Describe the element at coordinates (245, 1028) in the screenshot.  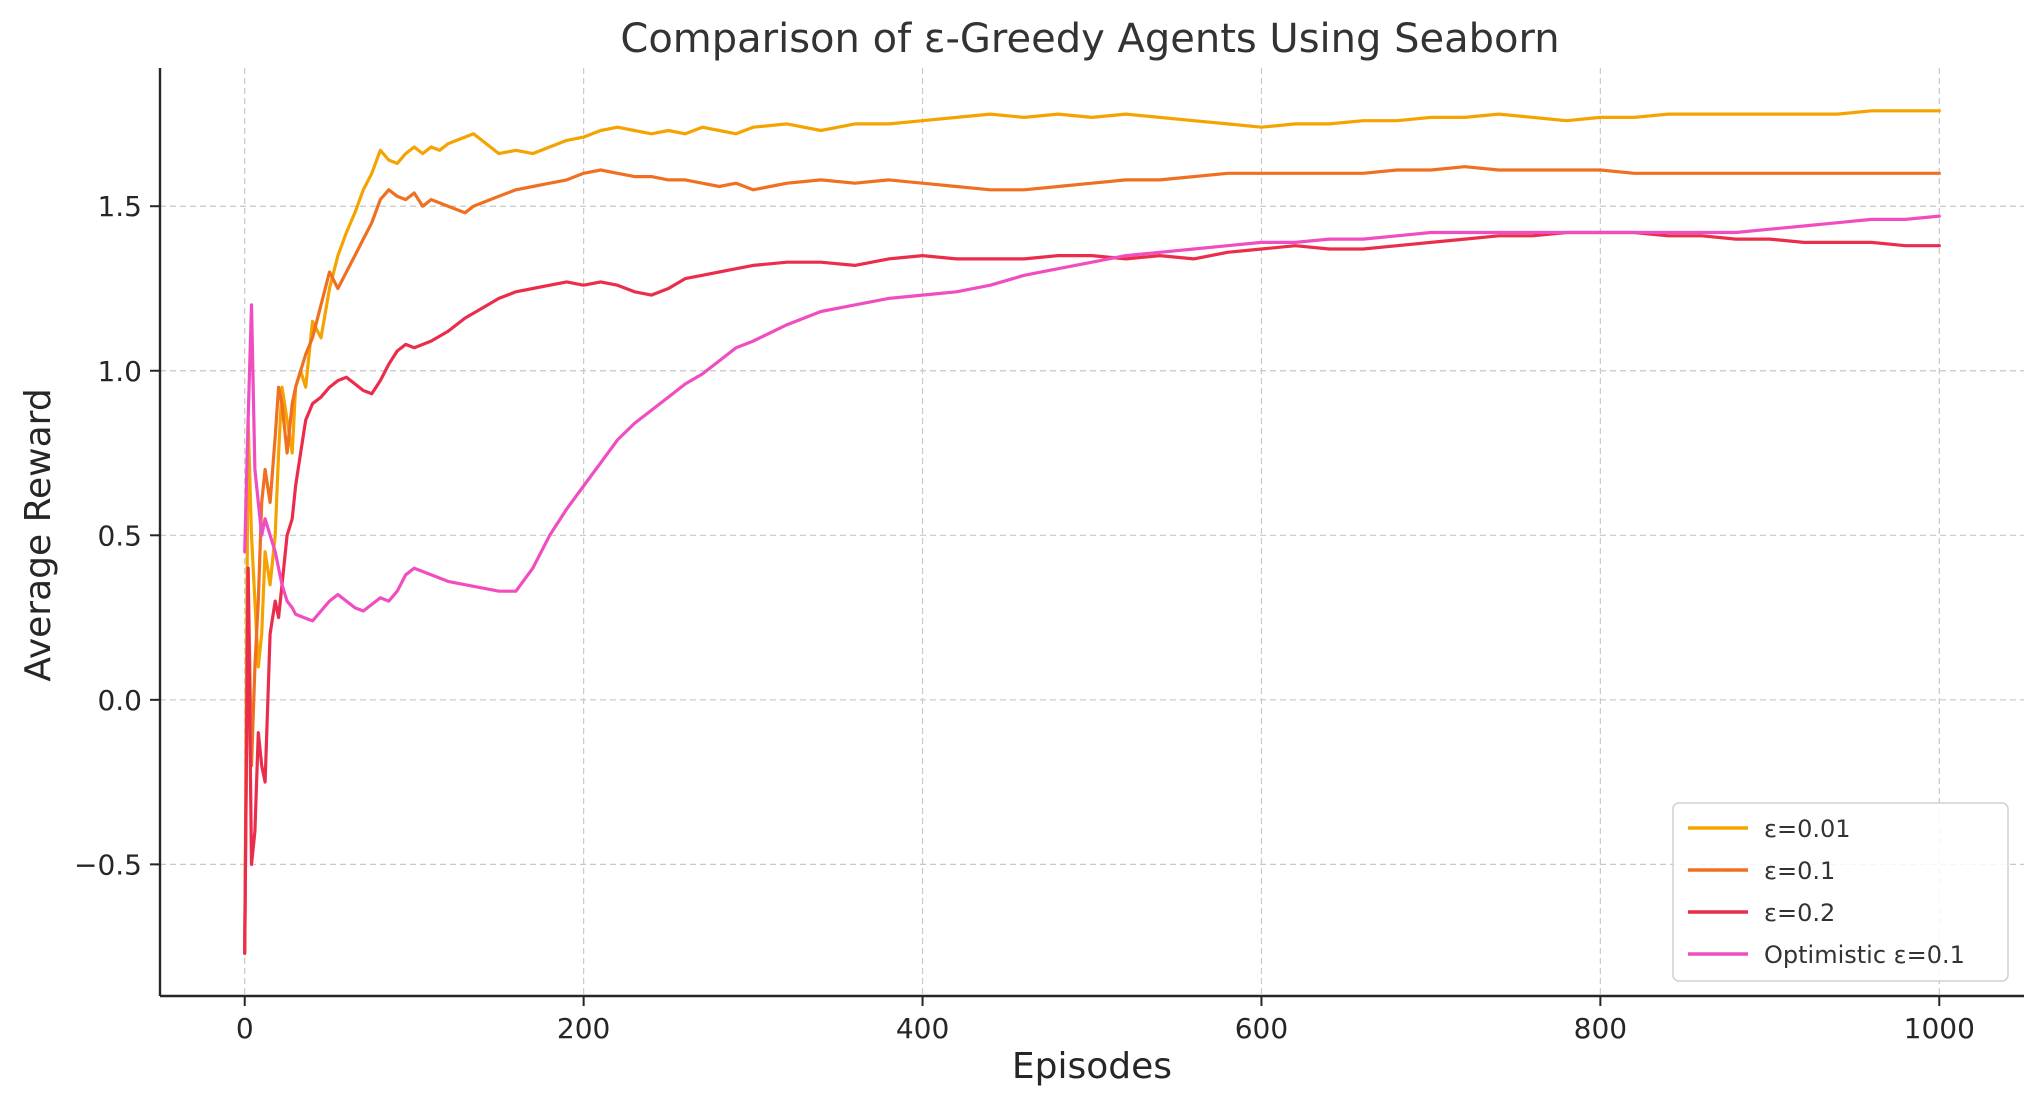
I see `x-tick-label: 0` at that location.